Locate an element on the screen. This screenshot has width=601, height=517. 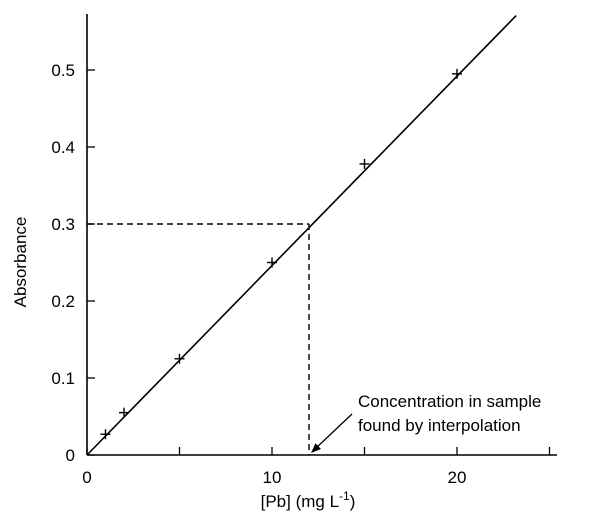
x-tick-label: 20 is located at coordinates (457, 477).